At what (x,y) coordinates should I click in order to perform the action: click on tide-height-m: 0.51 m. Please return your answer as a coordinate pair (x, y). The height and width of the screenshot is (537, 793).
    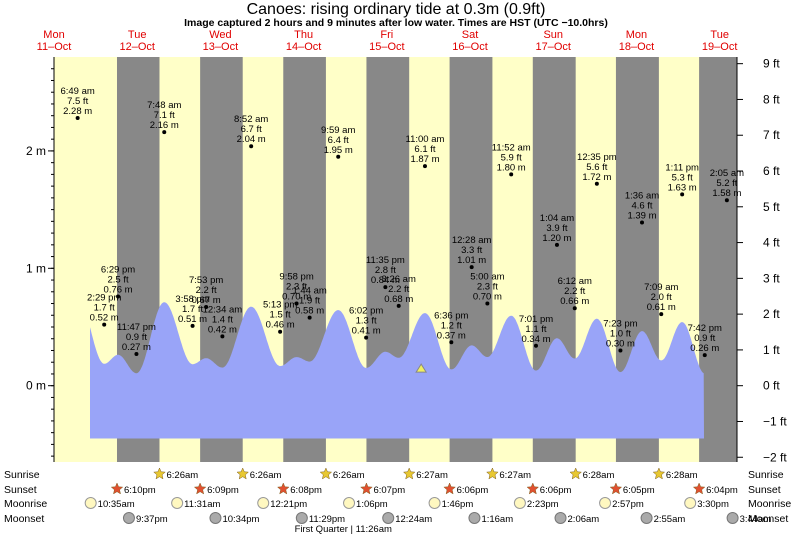
    Looking at the image, I should click on (192, 319).